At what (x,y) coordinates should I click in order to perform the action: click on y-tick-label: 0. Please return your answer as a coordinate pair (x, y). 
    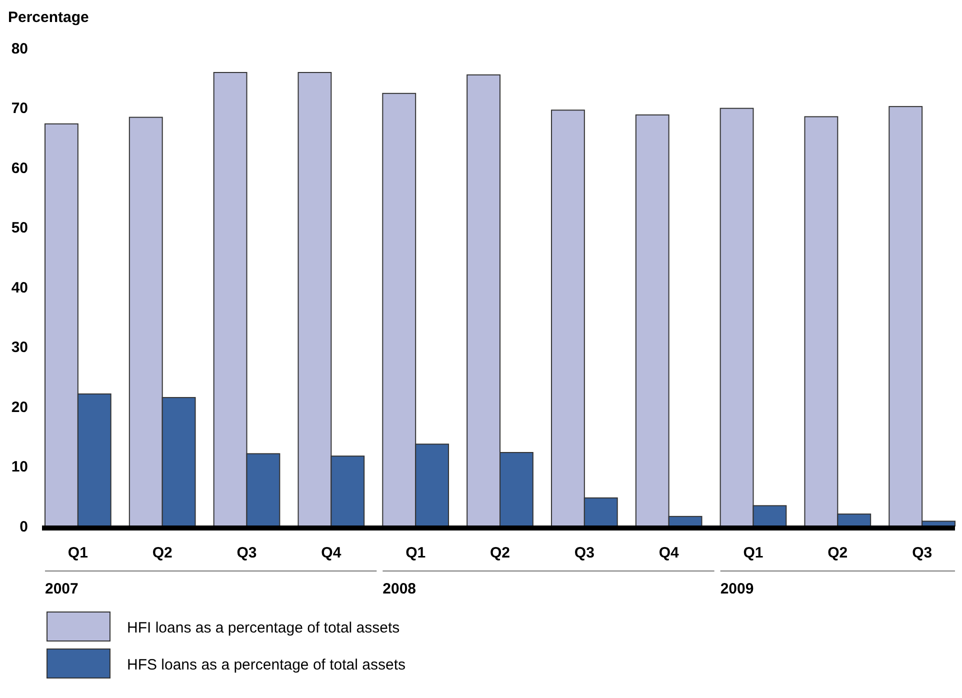
    Looking at the image, I should click on (24, 527).